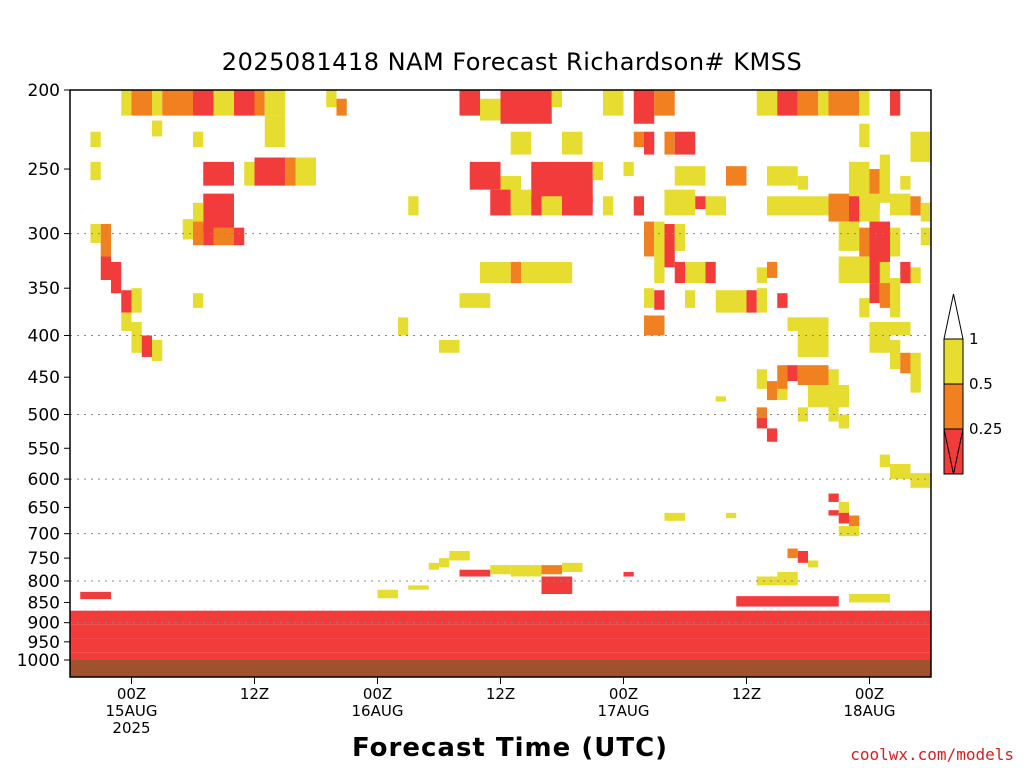 The image size is (1024, 768). What do you see at coordinates (44, 643) in the screenshot?
I see `y-tick-label: 950` at bounding box center [44, 643].